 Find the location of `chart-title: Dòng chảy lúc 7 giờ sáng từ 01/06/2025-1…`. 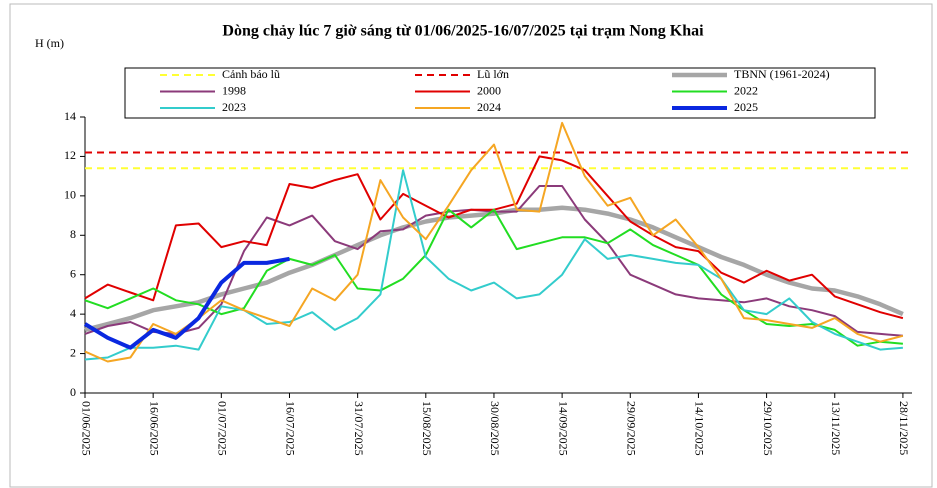

chart-title: Dòng chảy lúc 7 giờ sáng từ 01/06/2025-1… is located at coordinates (463, 31).